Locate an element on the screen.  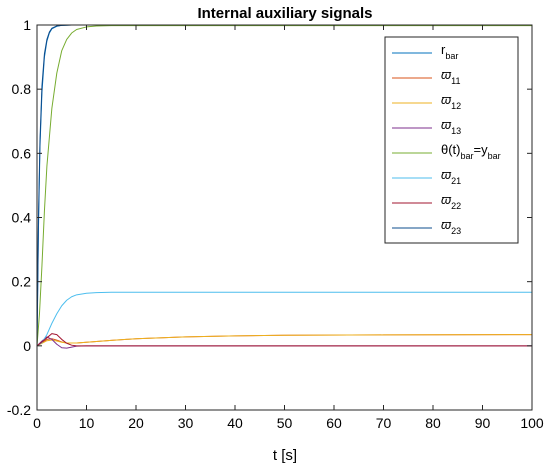
y-tick-label: 0 is located at coordinates (27, 346).